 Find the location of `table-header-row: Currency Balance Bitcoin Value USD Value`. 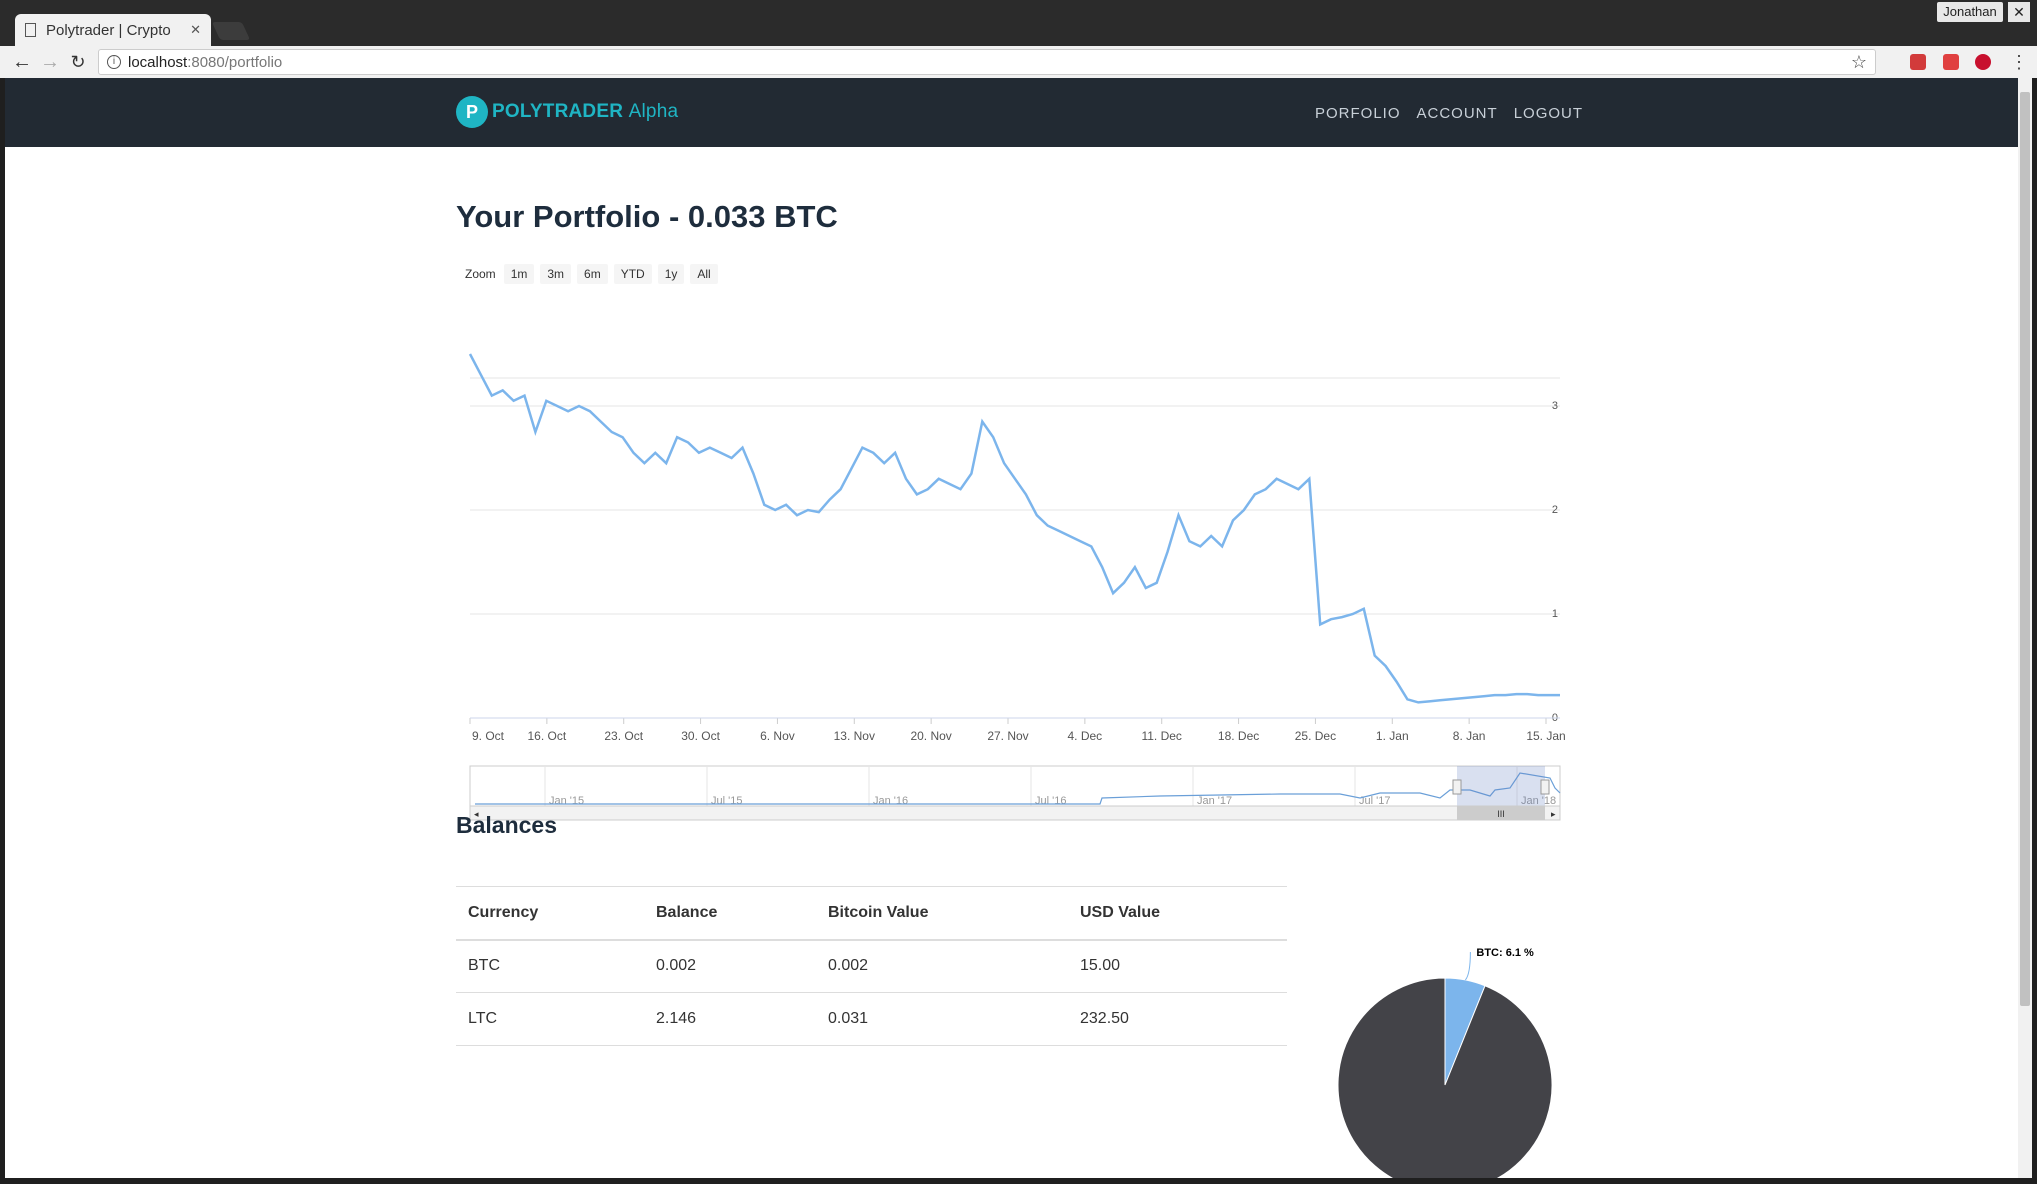

table-header-row: Currency Balance Bitcoin Value USD Value is located at coordinates (871, 913).